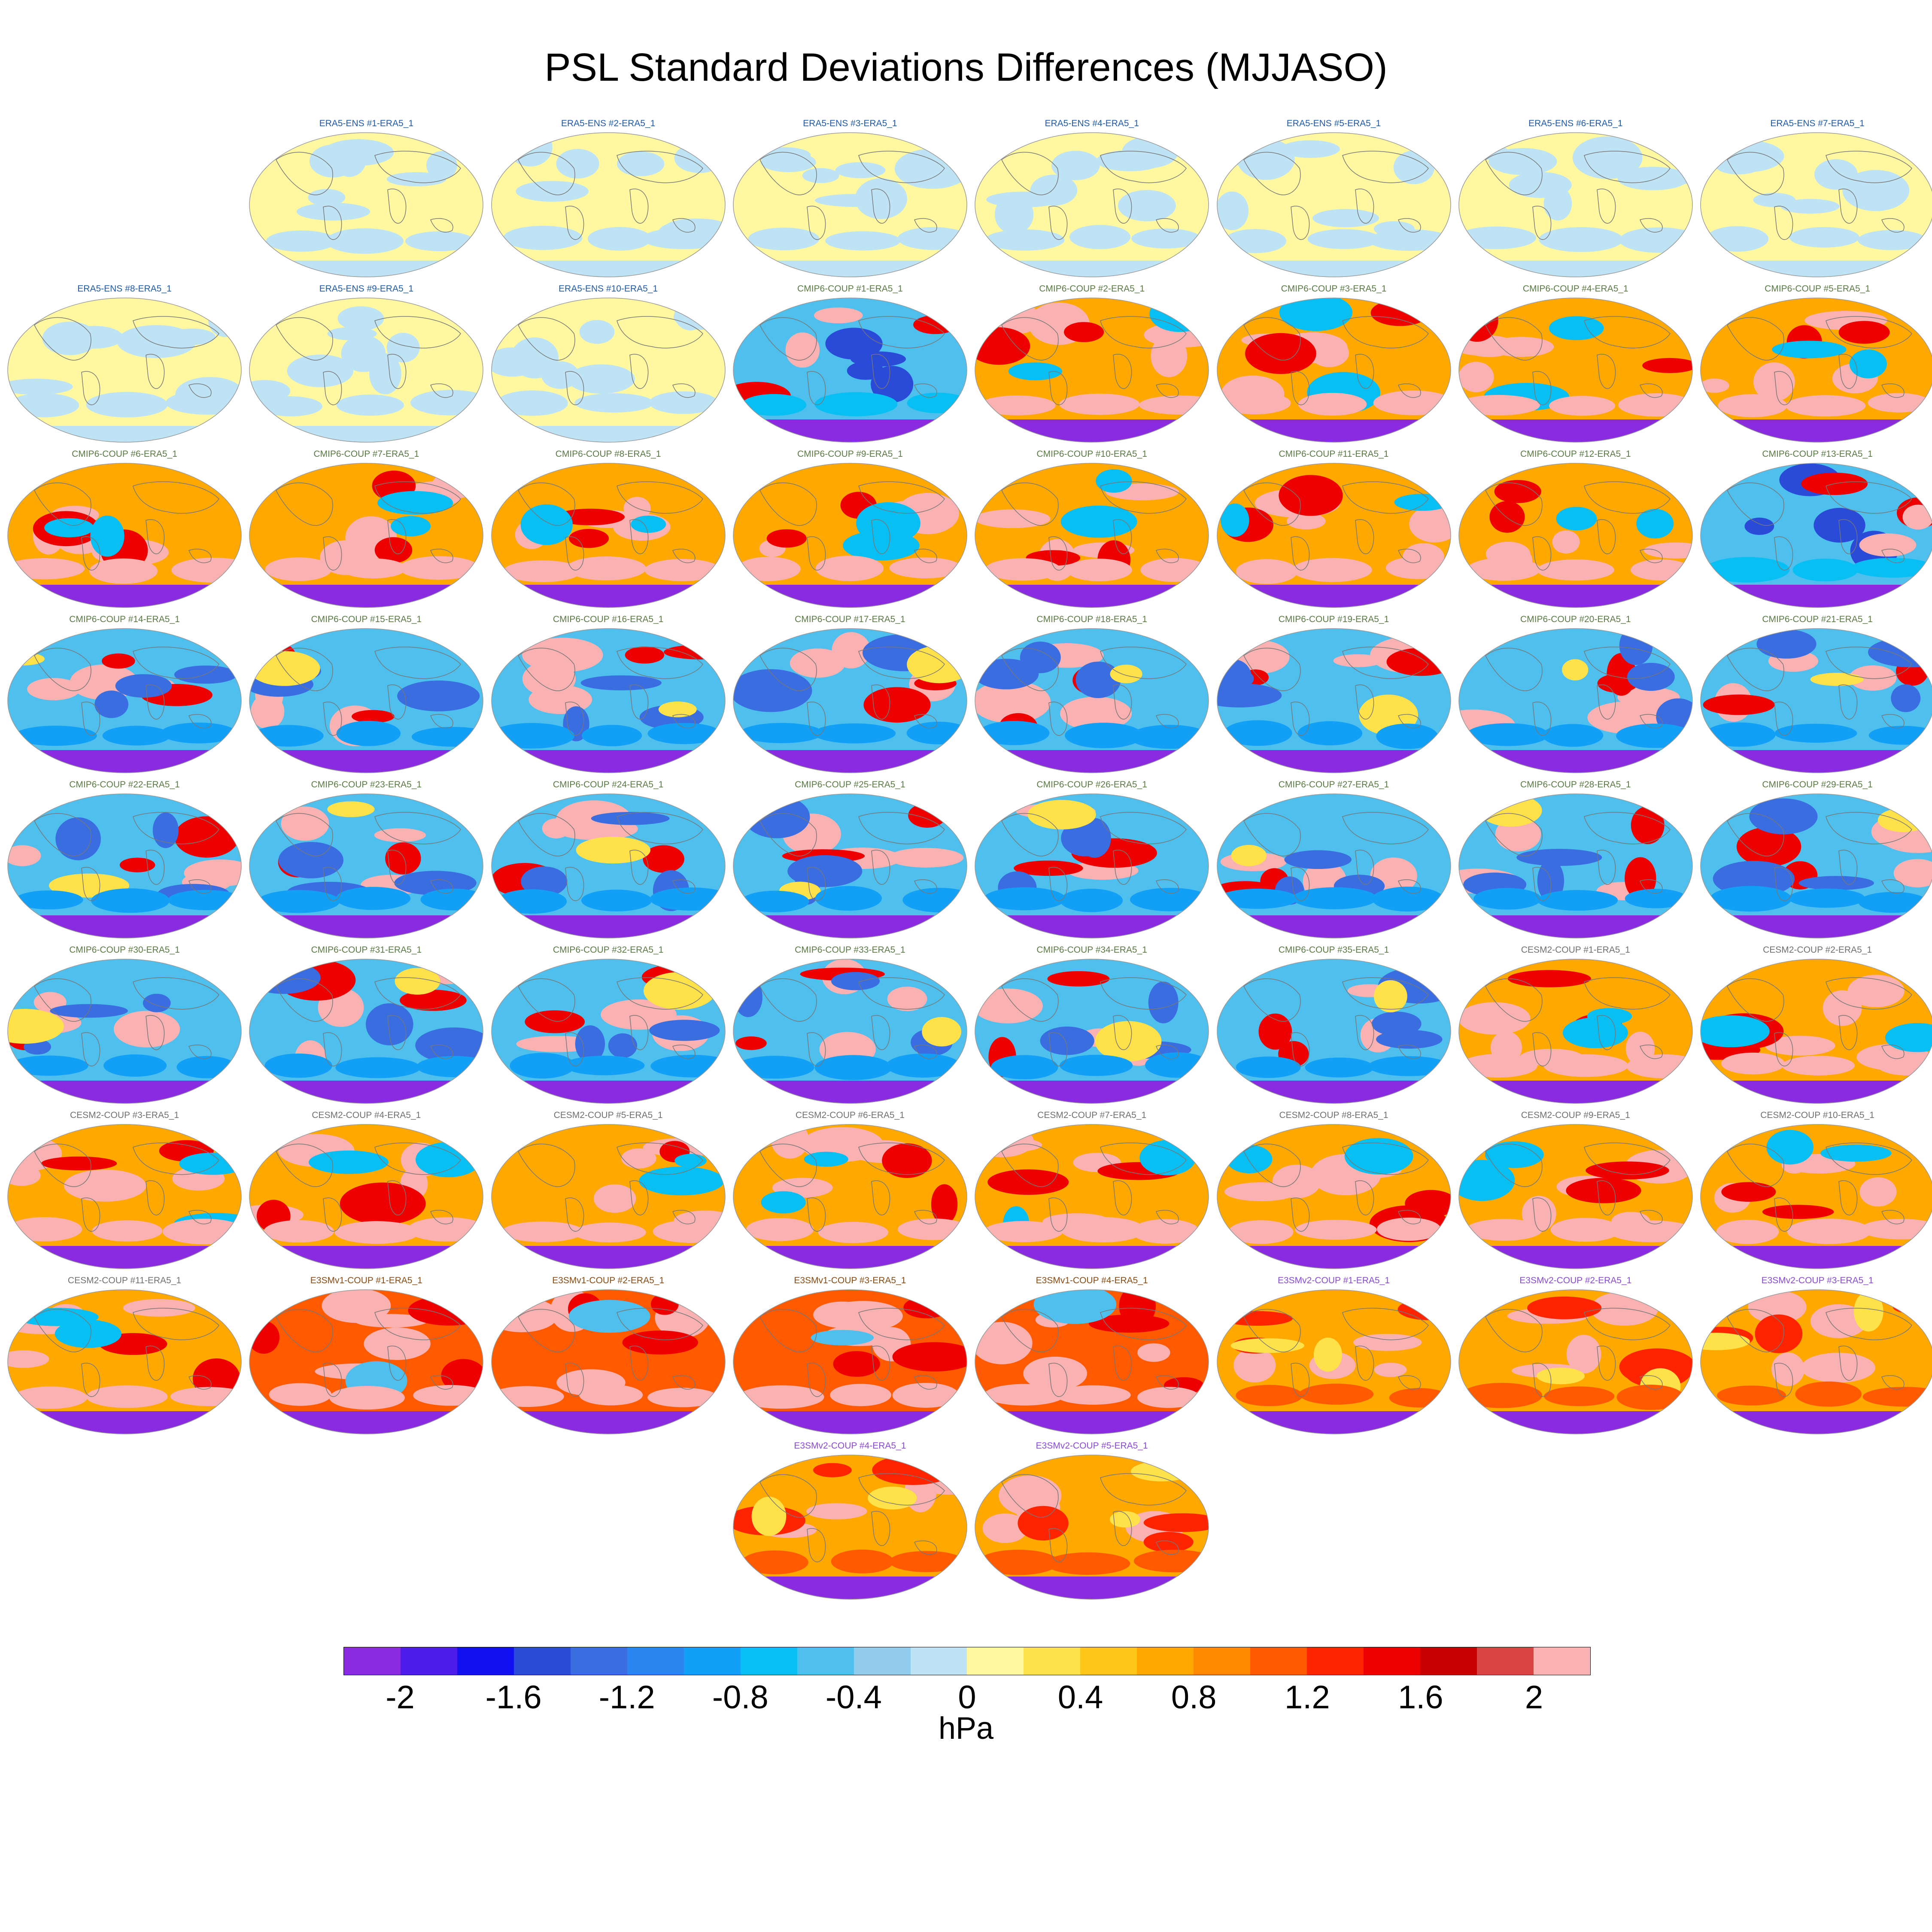 The width and height of the screenshot is (1932, 1932). I want to click on panel-title: CMIP6-COUP #1-ERA5_1, so click(850, 289).